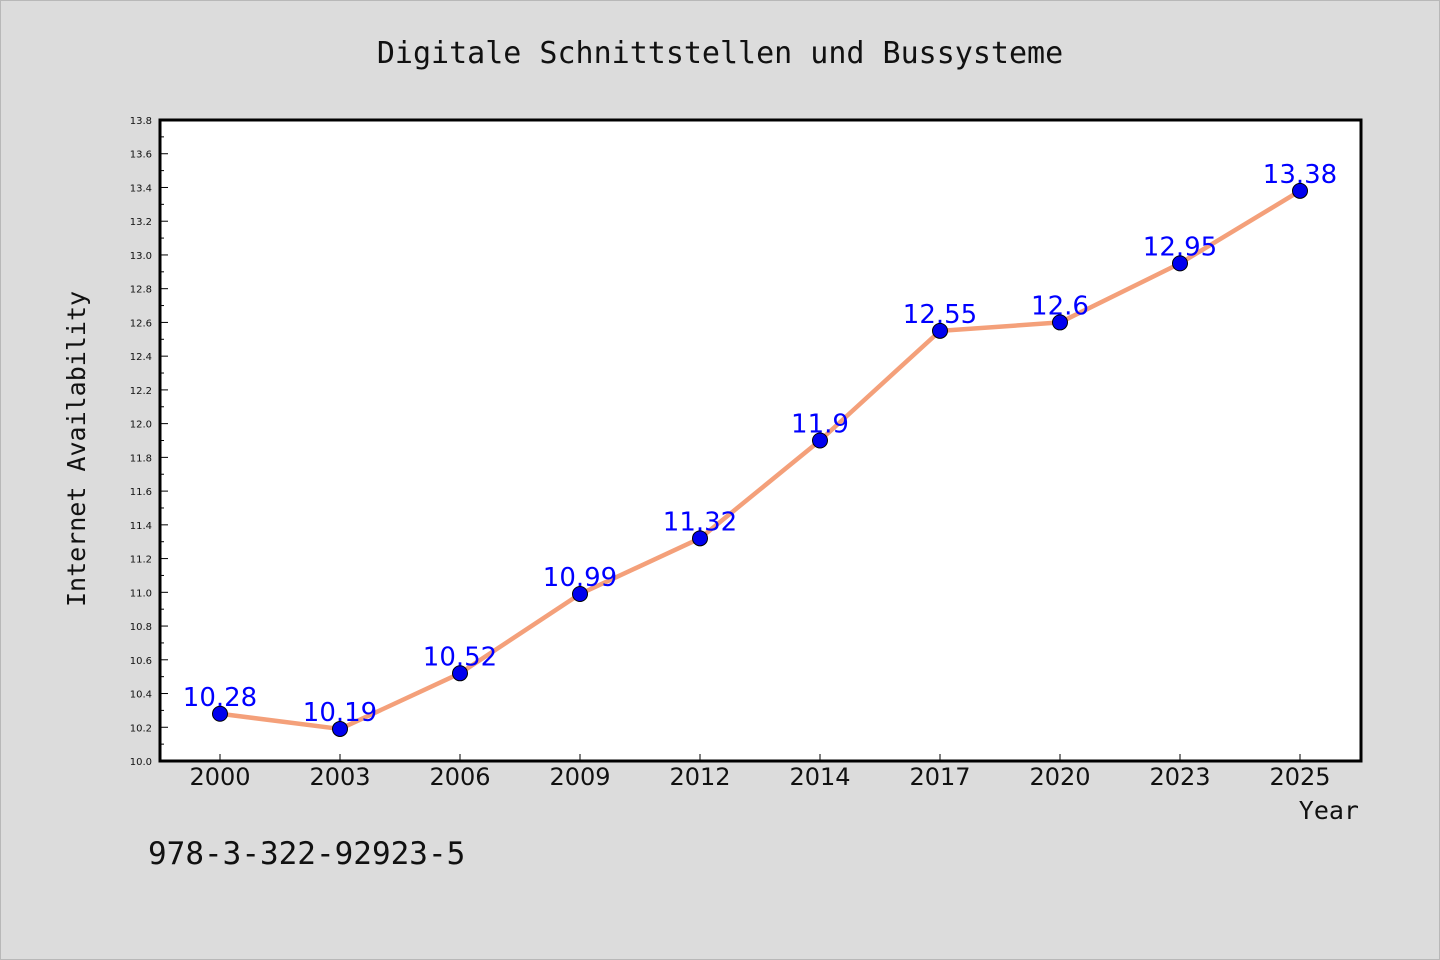  I want to click on data-label: 11.9, so click(820, 425).